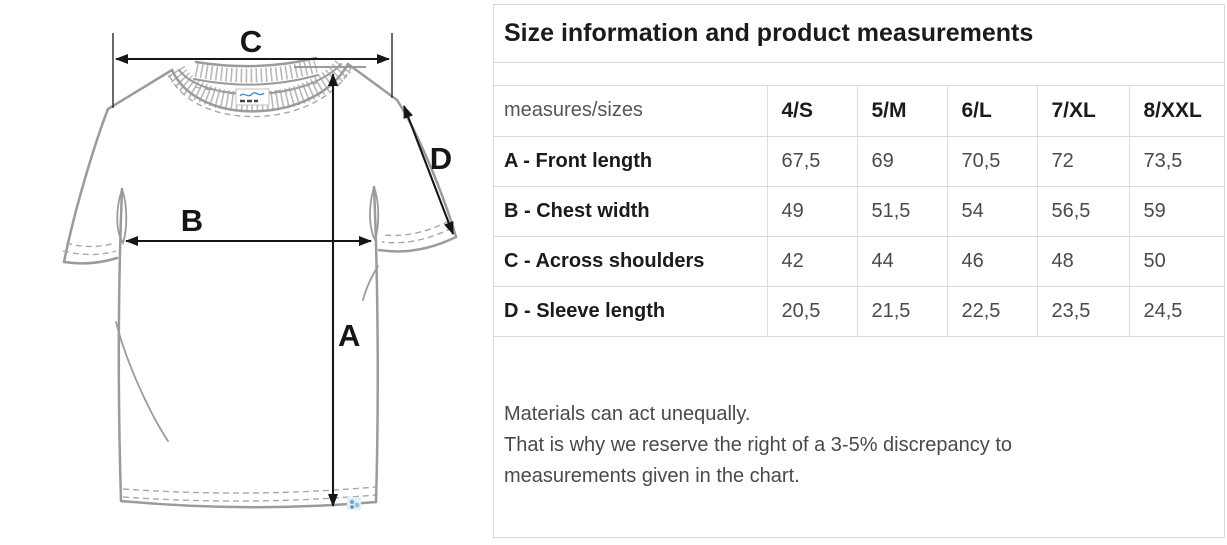  What do you see at coordinates (192, 220) in the screenshot?
I see `label-b: B` at bounding box center [192, 220].